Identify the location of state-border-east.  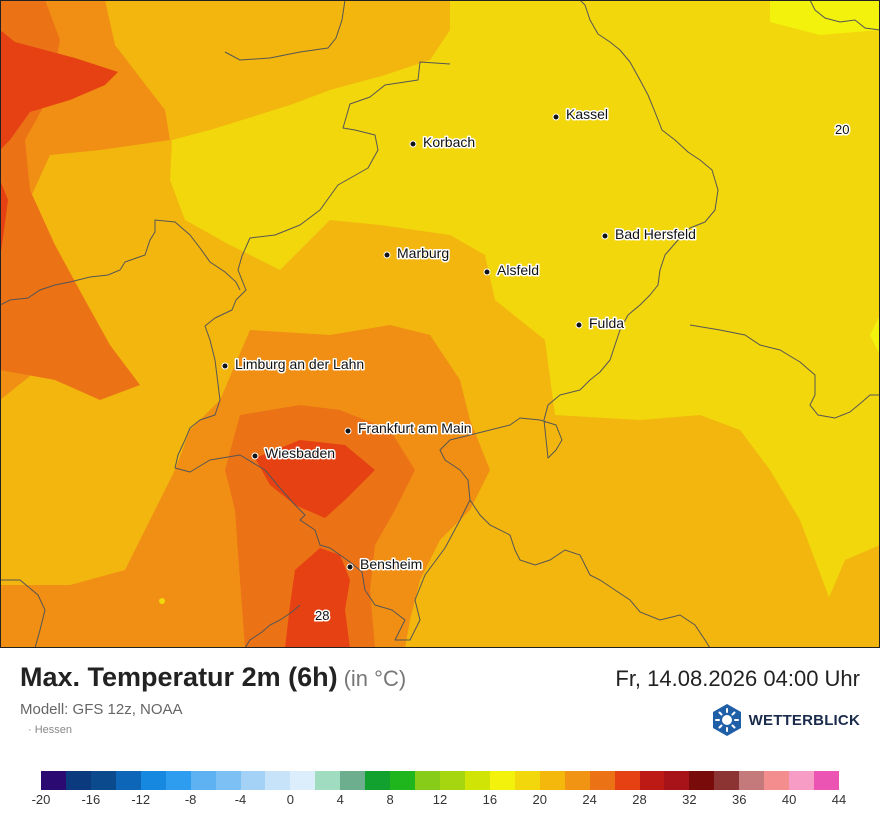
(784, 371).